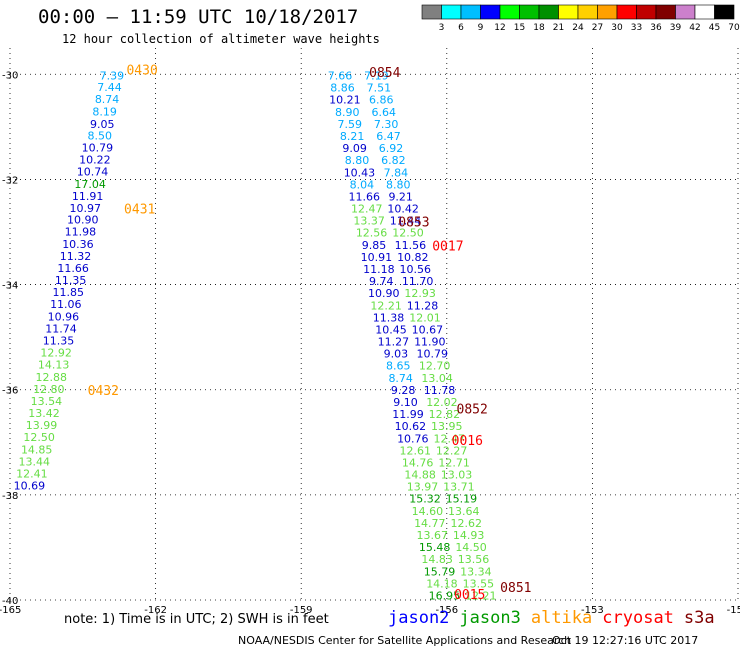 The image size is (740, 650). Describe the element at coordinates (437, 559) in the screenshot. I see `wave-height-value: 14.83` at that location.